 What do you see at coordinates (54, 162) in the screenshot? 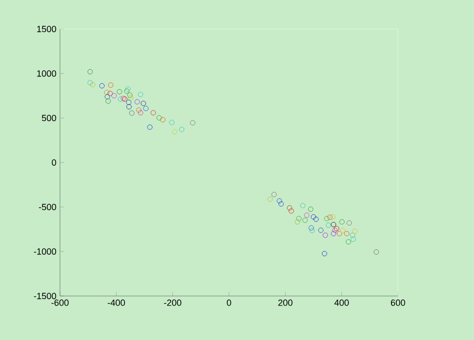
I see `y-tick-label: 0` at bounding box center [54, 162].